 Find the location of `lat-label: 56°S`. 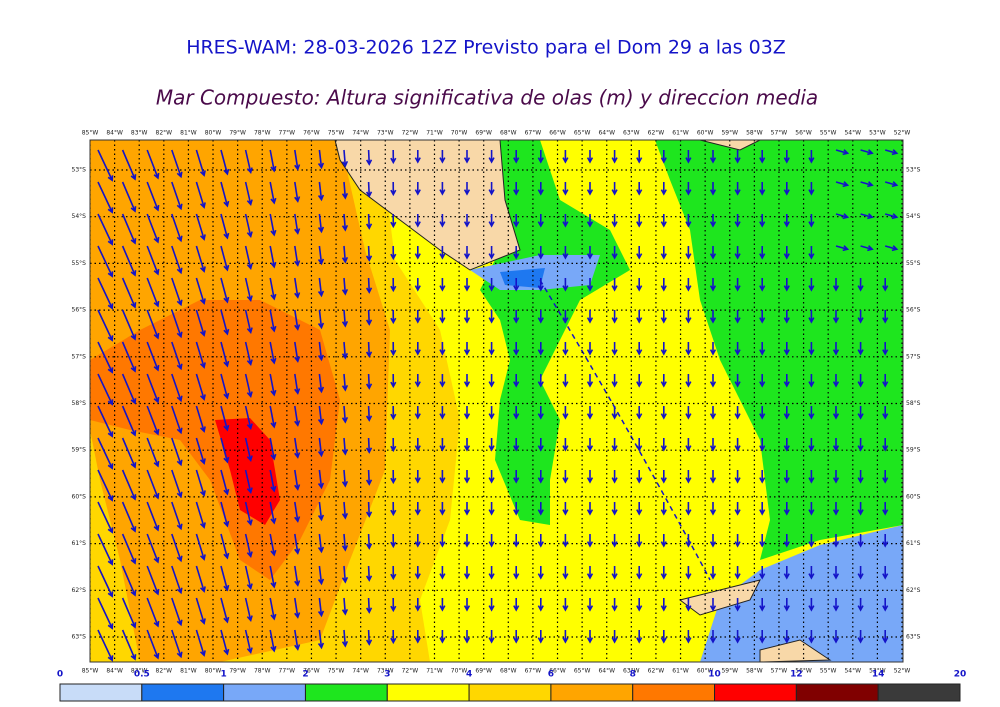

lat-label: 56°S is located at coordinates (79, 310).